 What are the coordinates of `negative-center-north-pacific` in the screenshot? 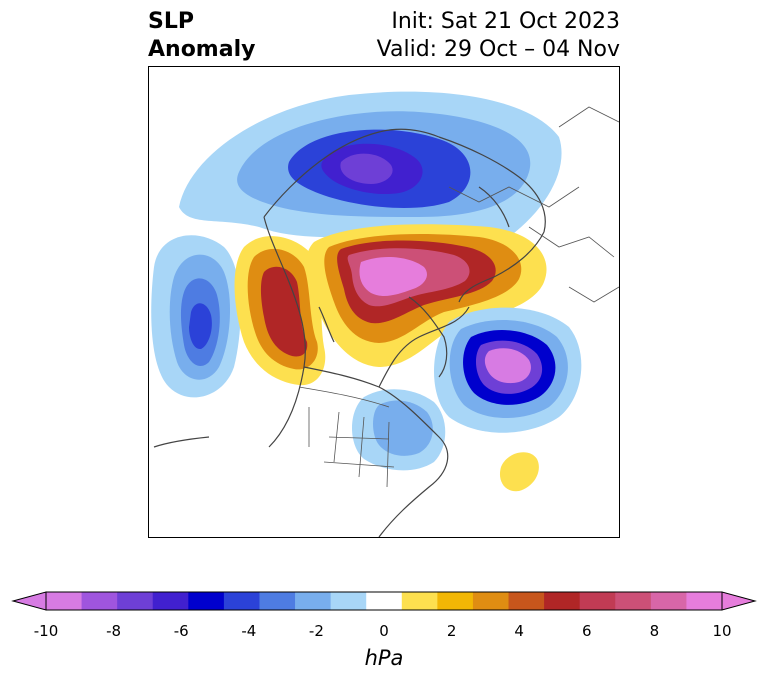 It's located at (200, 326).